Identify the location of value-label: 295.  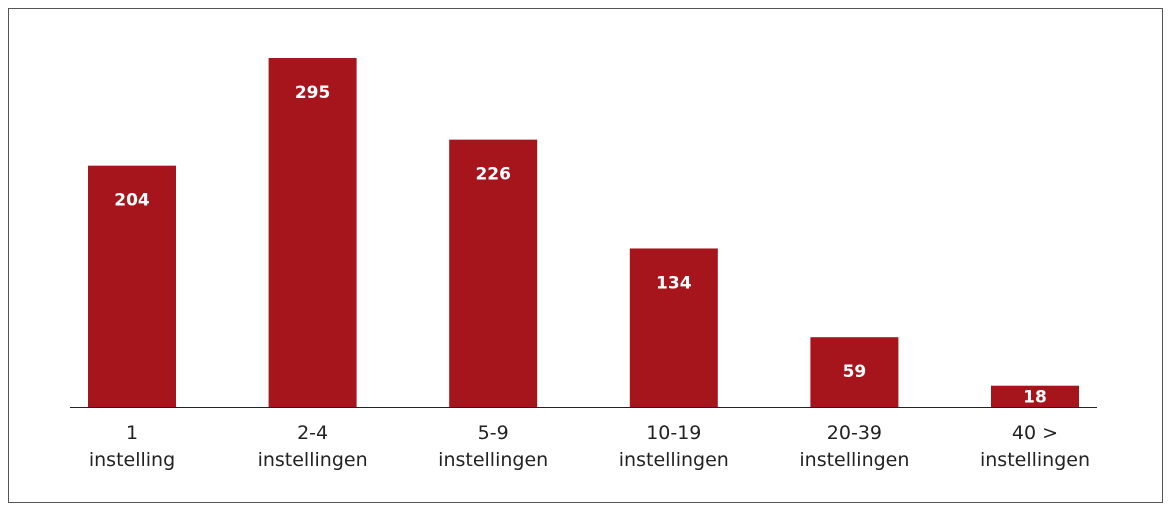
(313, 93).